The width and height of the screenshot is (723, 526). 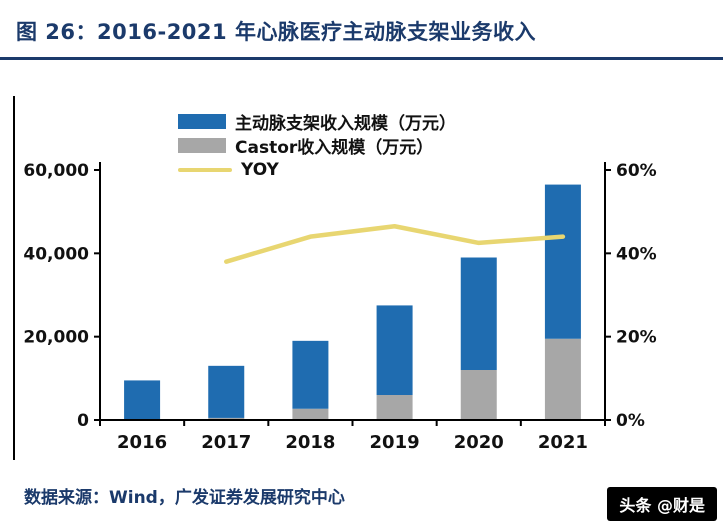 What do you see at coordinates (334, 148) in the screenshot?
I see `legend-label-castor: Castor收入规模（万元）` at bounding box center [334, 148].